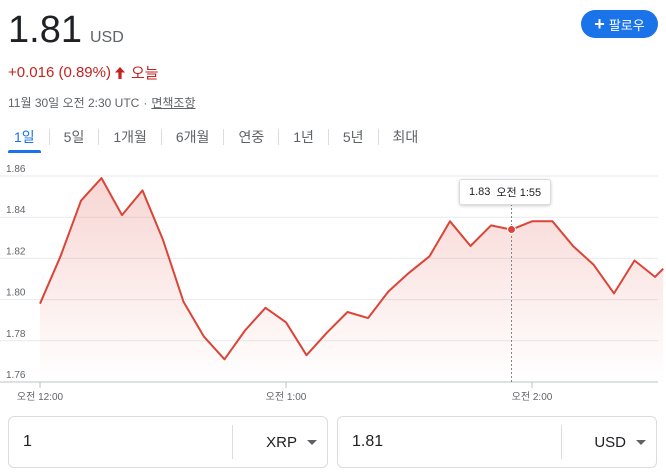 The width and height of the screenshot is (666, 475). I want to click on y-tick-label: 1.80, so click(16, 293).